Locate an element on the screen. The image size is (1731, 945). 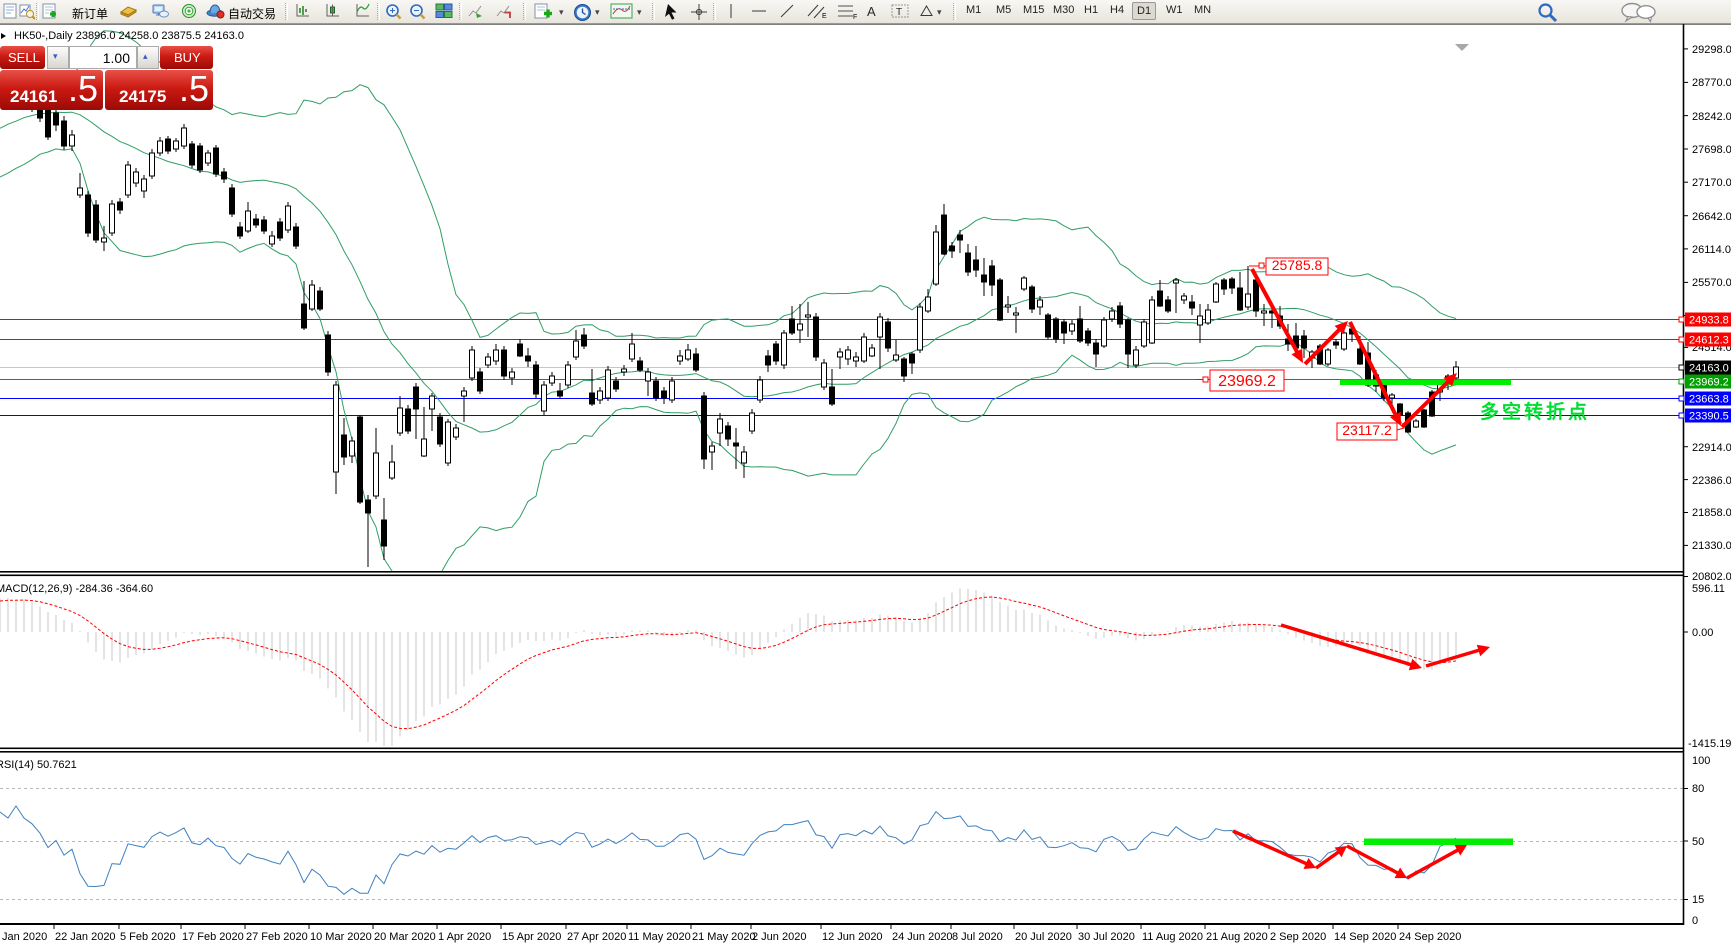
svg-text: T is located at coordinates (899, 12).